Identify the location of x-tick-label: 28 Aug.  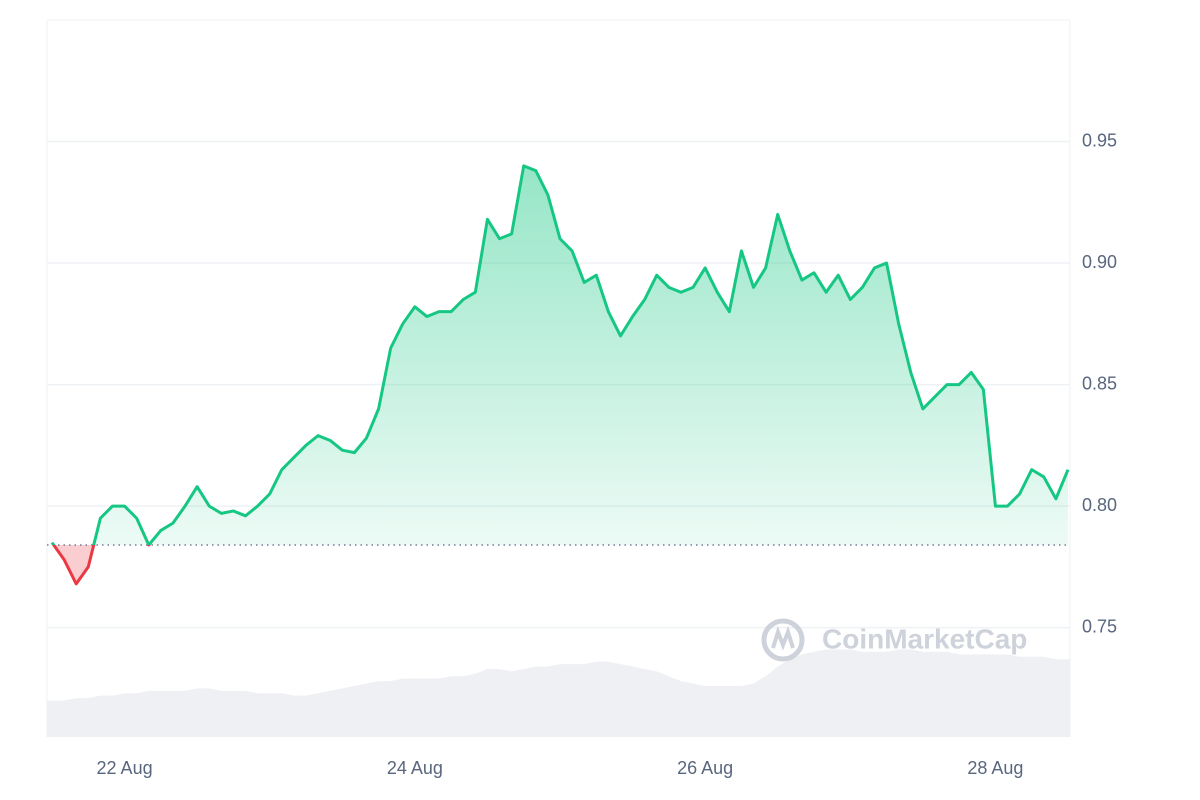
(995, 768).